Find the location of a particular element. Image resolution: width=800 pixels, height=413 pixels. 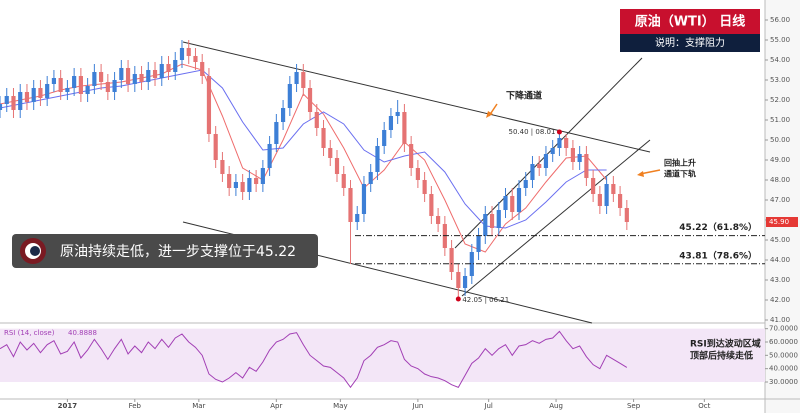

marker-label: 50.40 | 08.01 is located at coordinates (532, 132).